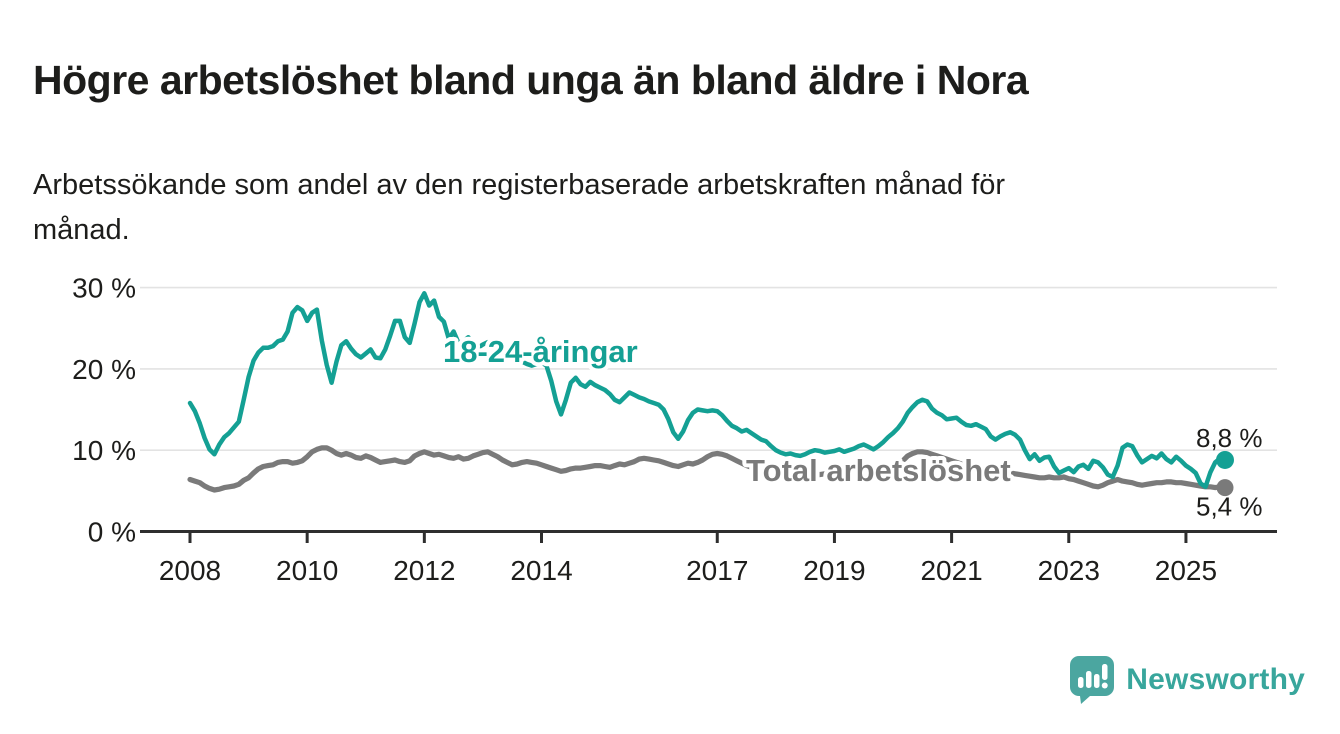  What do you see at coordinates (878, 470) in the screenshot?
I see `series-label-total-arbetsl-shet: Total arbetslöshet` at bounding box center [878, 470].